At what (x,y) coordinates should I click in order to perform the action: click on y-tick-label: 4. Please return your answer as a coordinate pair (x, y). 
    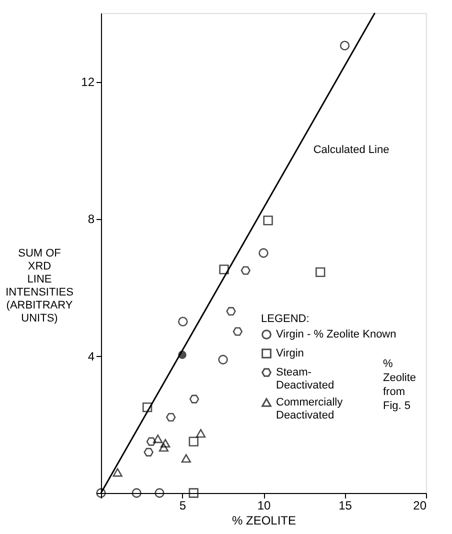
    Looking at the image, I should click on (91, 356).